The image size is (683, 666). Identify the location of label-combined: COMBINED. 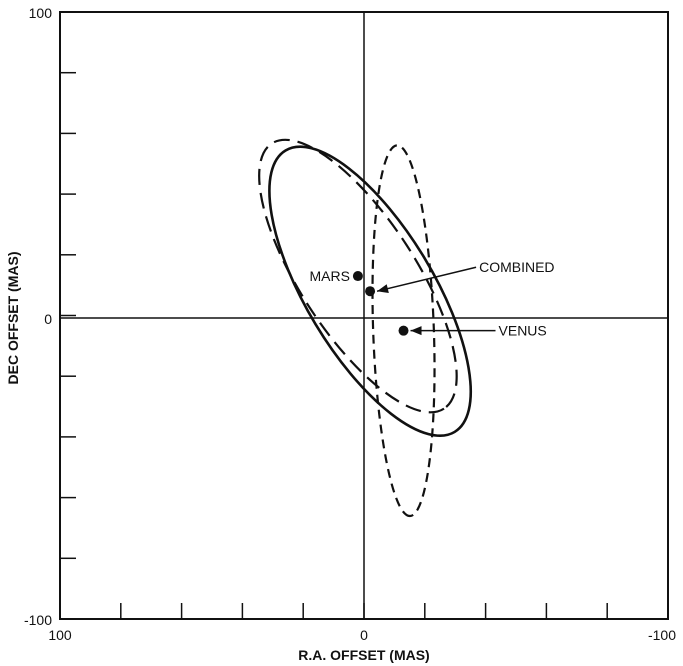
(516, 267).